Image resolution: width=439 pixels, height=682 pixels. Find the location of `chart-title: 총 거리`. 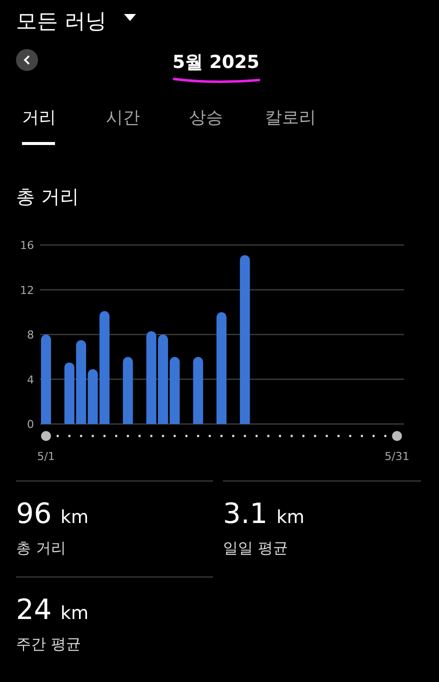

chart-title: 총 거리 is located at coordinates (48, 197).